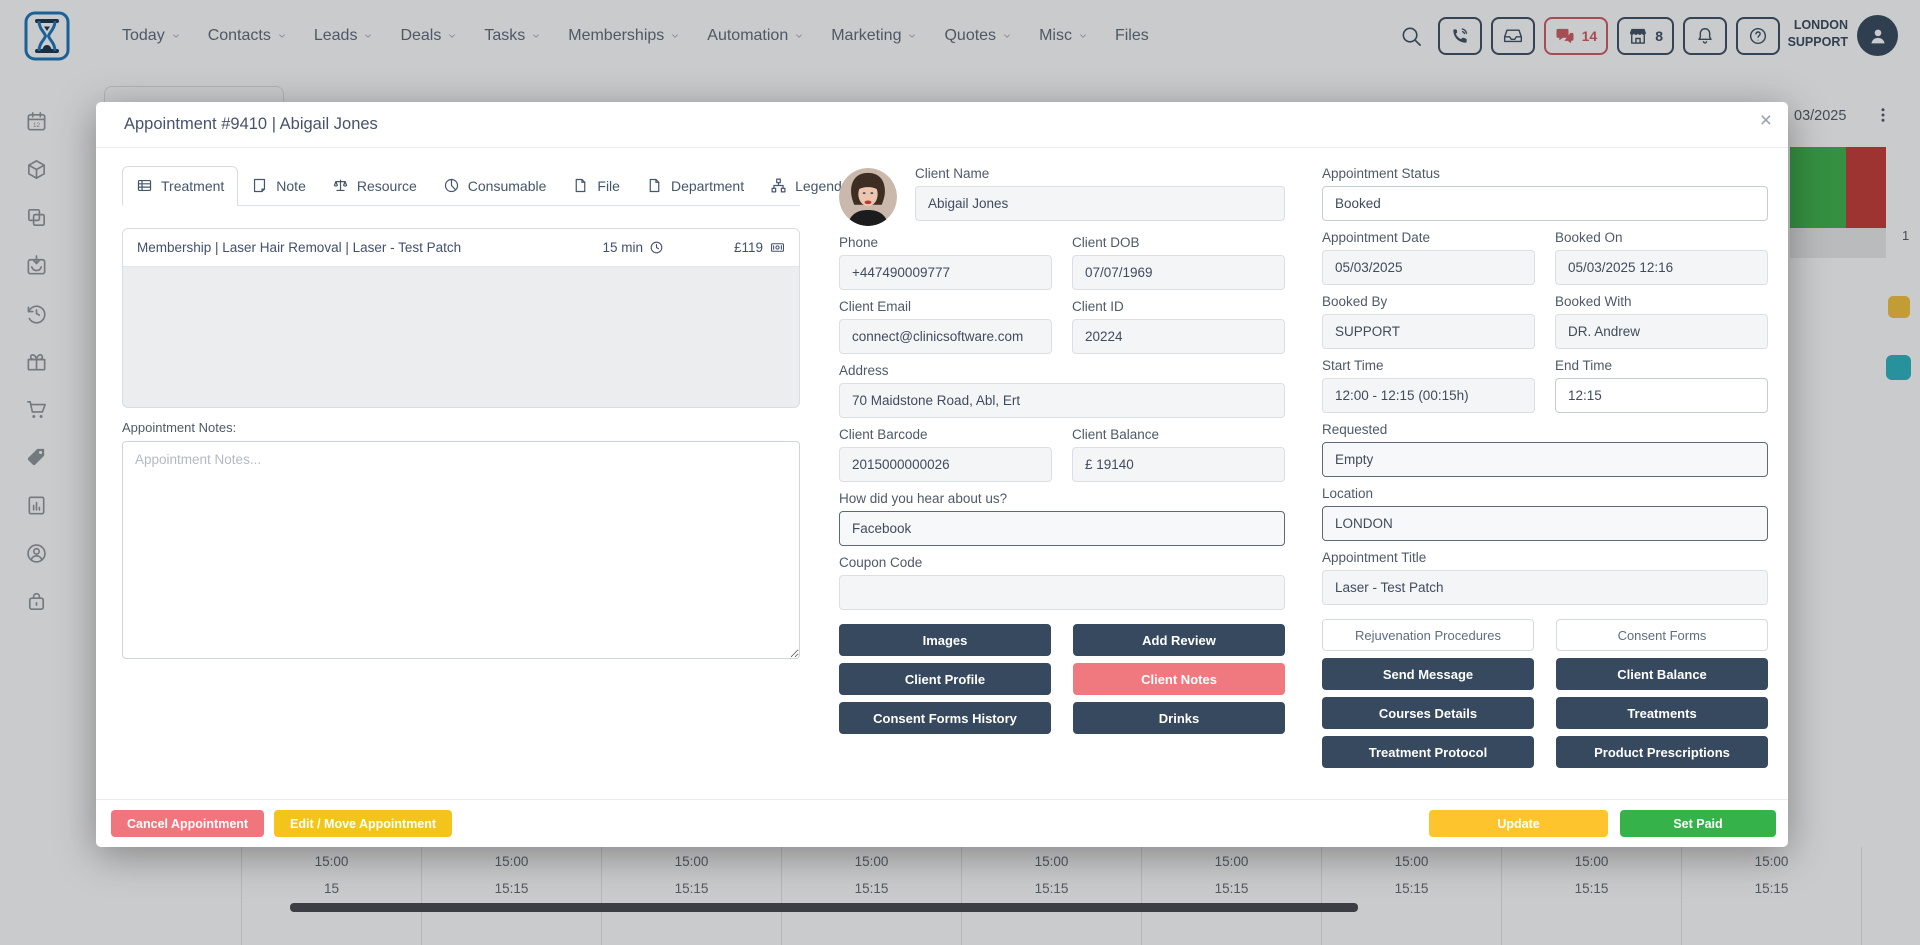 This screenshot has height=945, width=1920. What do you see at coordinates (374, 186) in the screenshot?
I see `tab-resource: Resource` at bounding box center [374, 186].